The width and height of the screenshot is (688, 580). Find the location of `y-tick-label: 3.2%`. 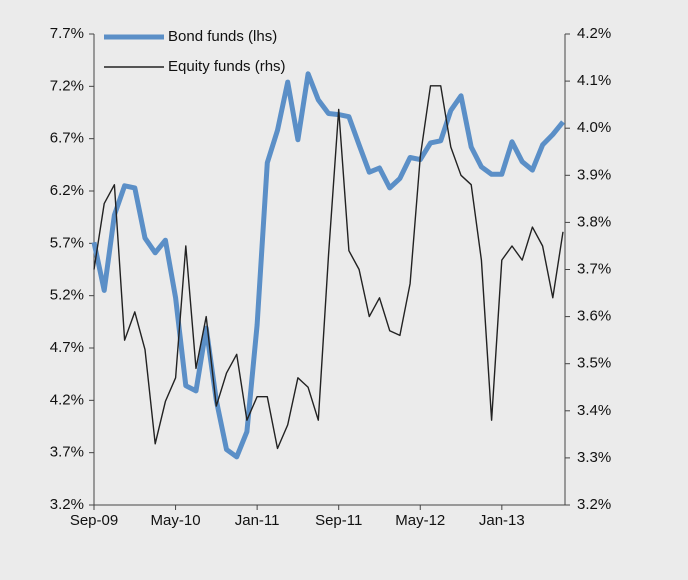

y-tick-label: 3.2% is located at coordinates (67, 504).